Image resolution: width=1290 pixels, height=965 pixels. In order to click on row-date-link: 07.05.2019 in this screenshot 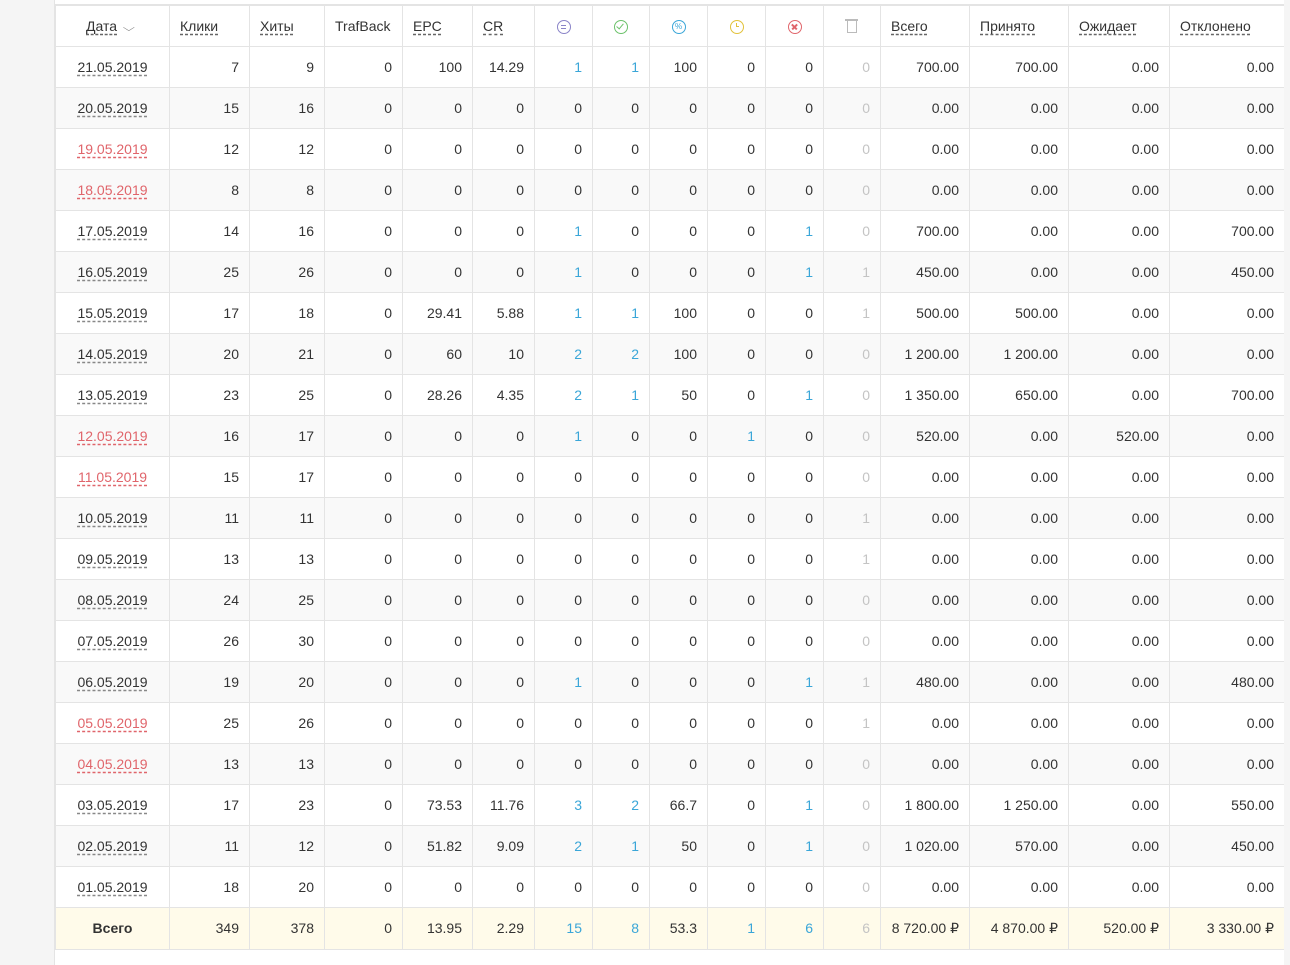, I will do `click(112, 640)`.